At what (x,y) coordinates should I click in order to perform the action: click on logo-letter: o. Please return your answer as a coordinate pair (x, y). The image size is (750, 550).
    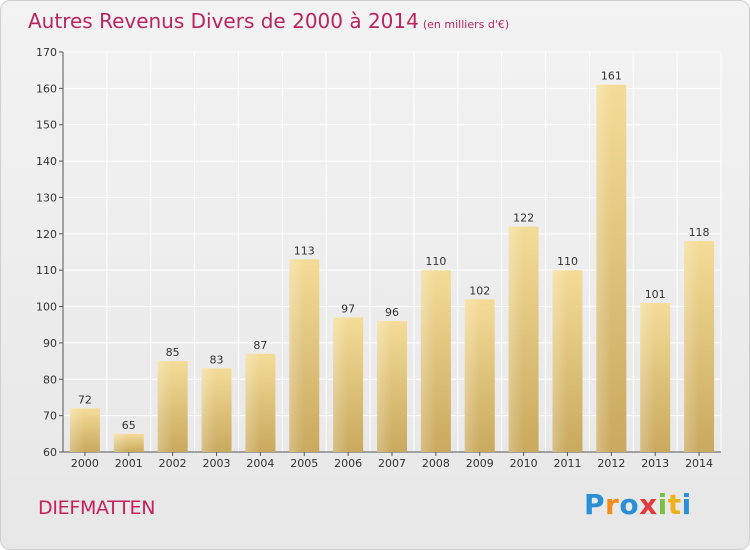
    Looking at the image, I should click on (629, 504).